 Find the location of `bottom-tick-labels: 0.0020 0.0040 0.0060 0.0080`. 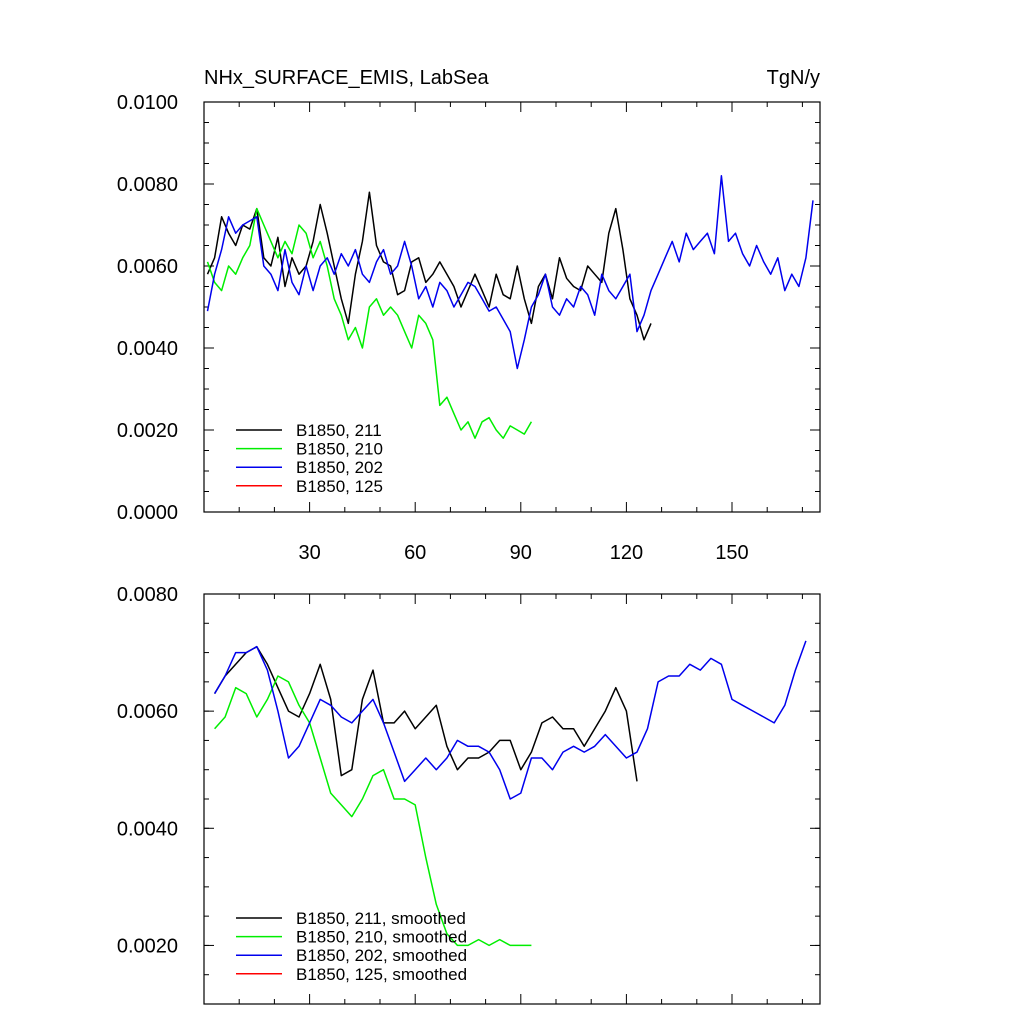

bottom-tick-labels: 0.0020 0.0040 0.0060 0.0080 is located at coordinates (147, 770).